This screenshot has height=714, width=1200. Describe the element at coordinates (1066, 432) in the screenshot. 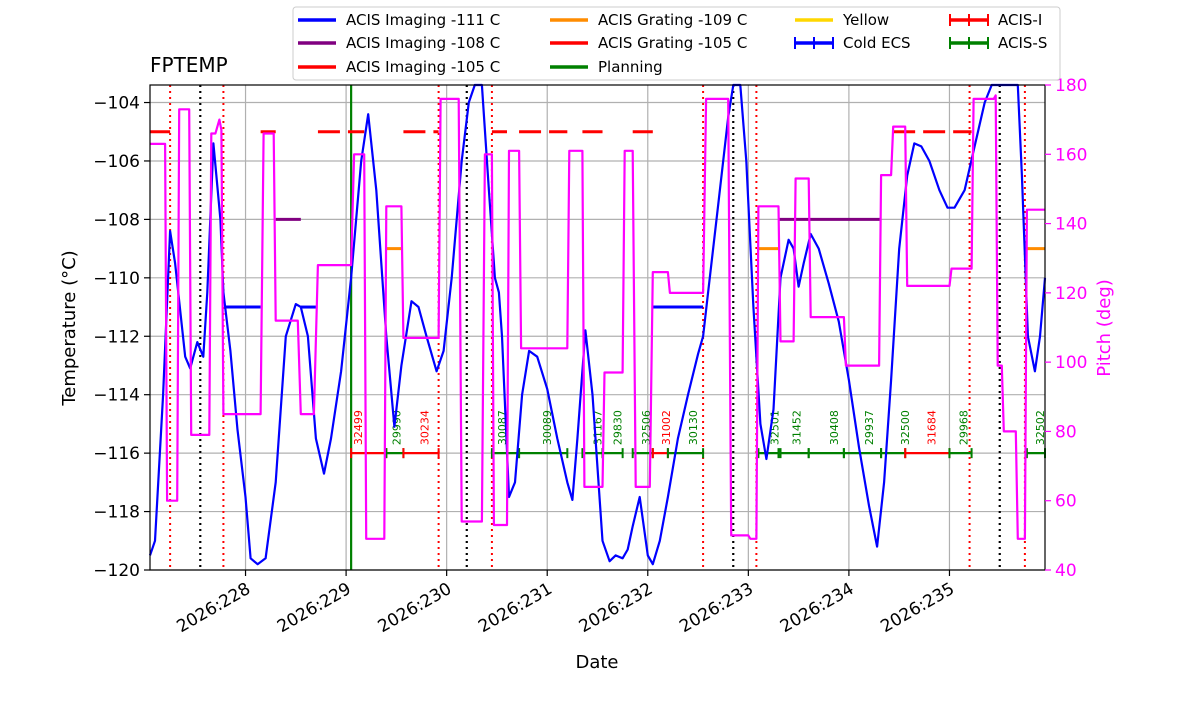

I see `y2-tick-label: 80` at that location.